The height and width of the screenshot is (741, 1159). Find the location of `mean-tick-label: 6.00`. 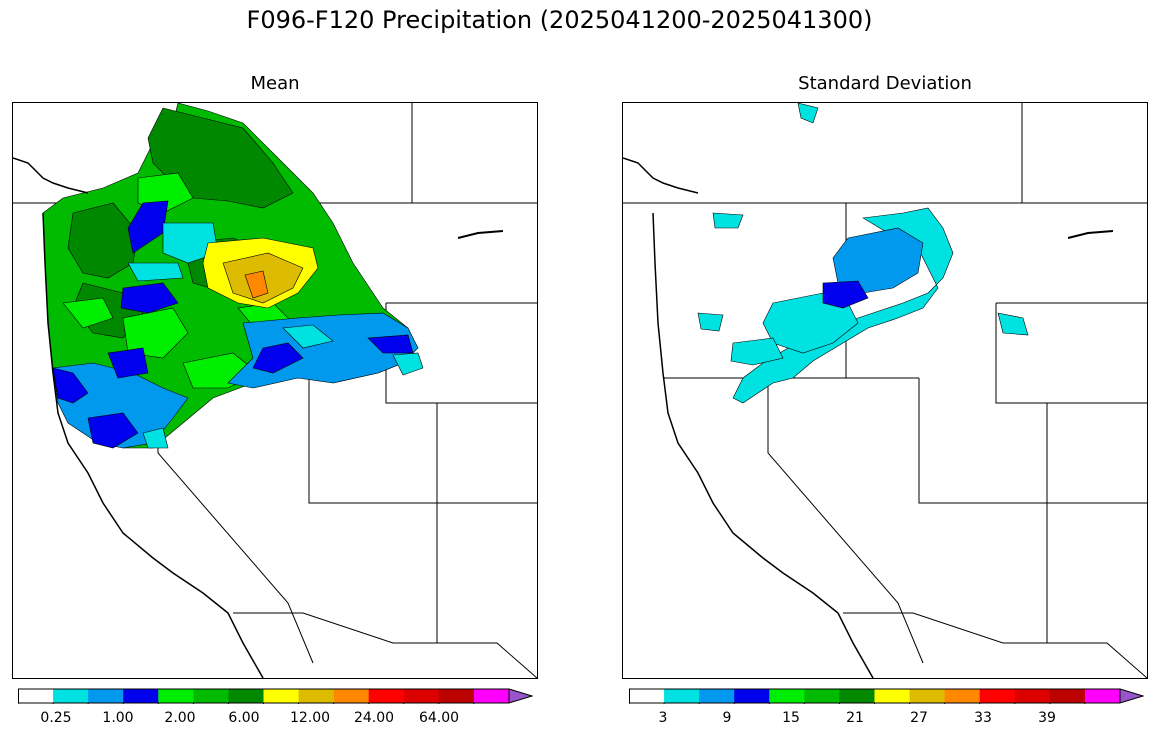

mean-tick-label: 6.00 is located at coordinates (244, 718).